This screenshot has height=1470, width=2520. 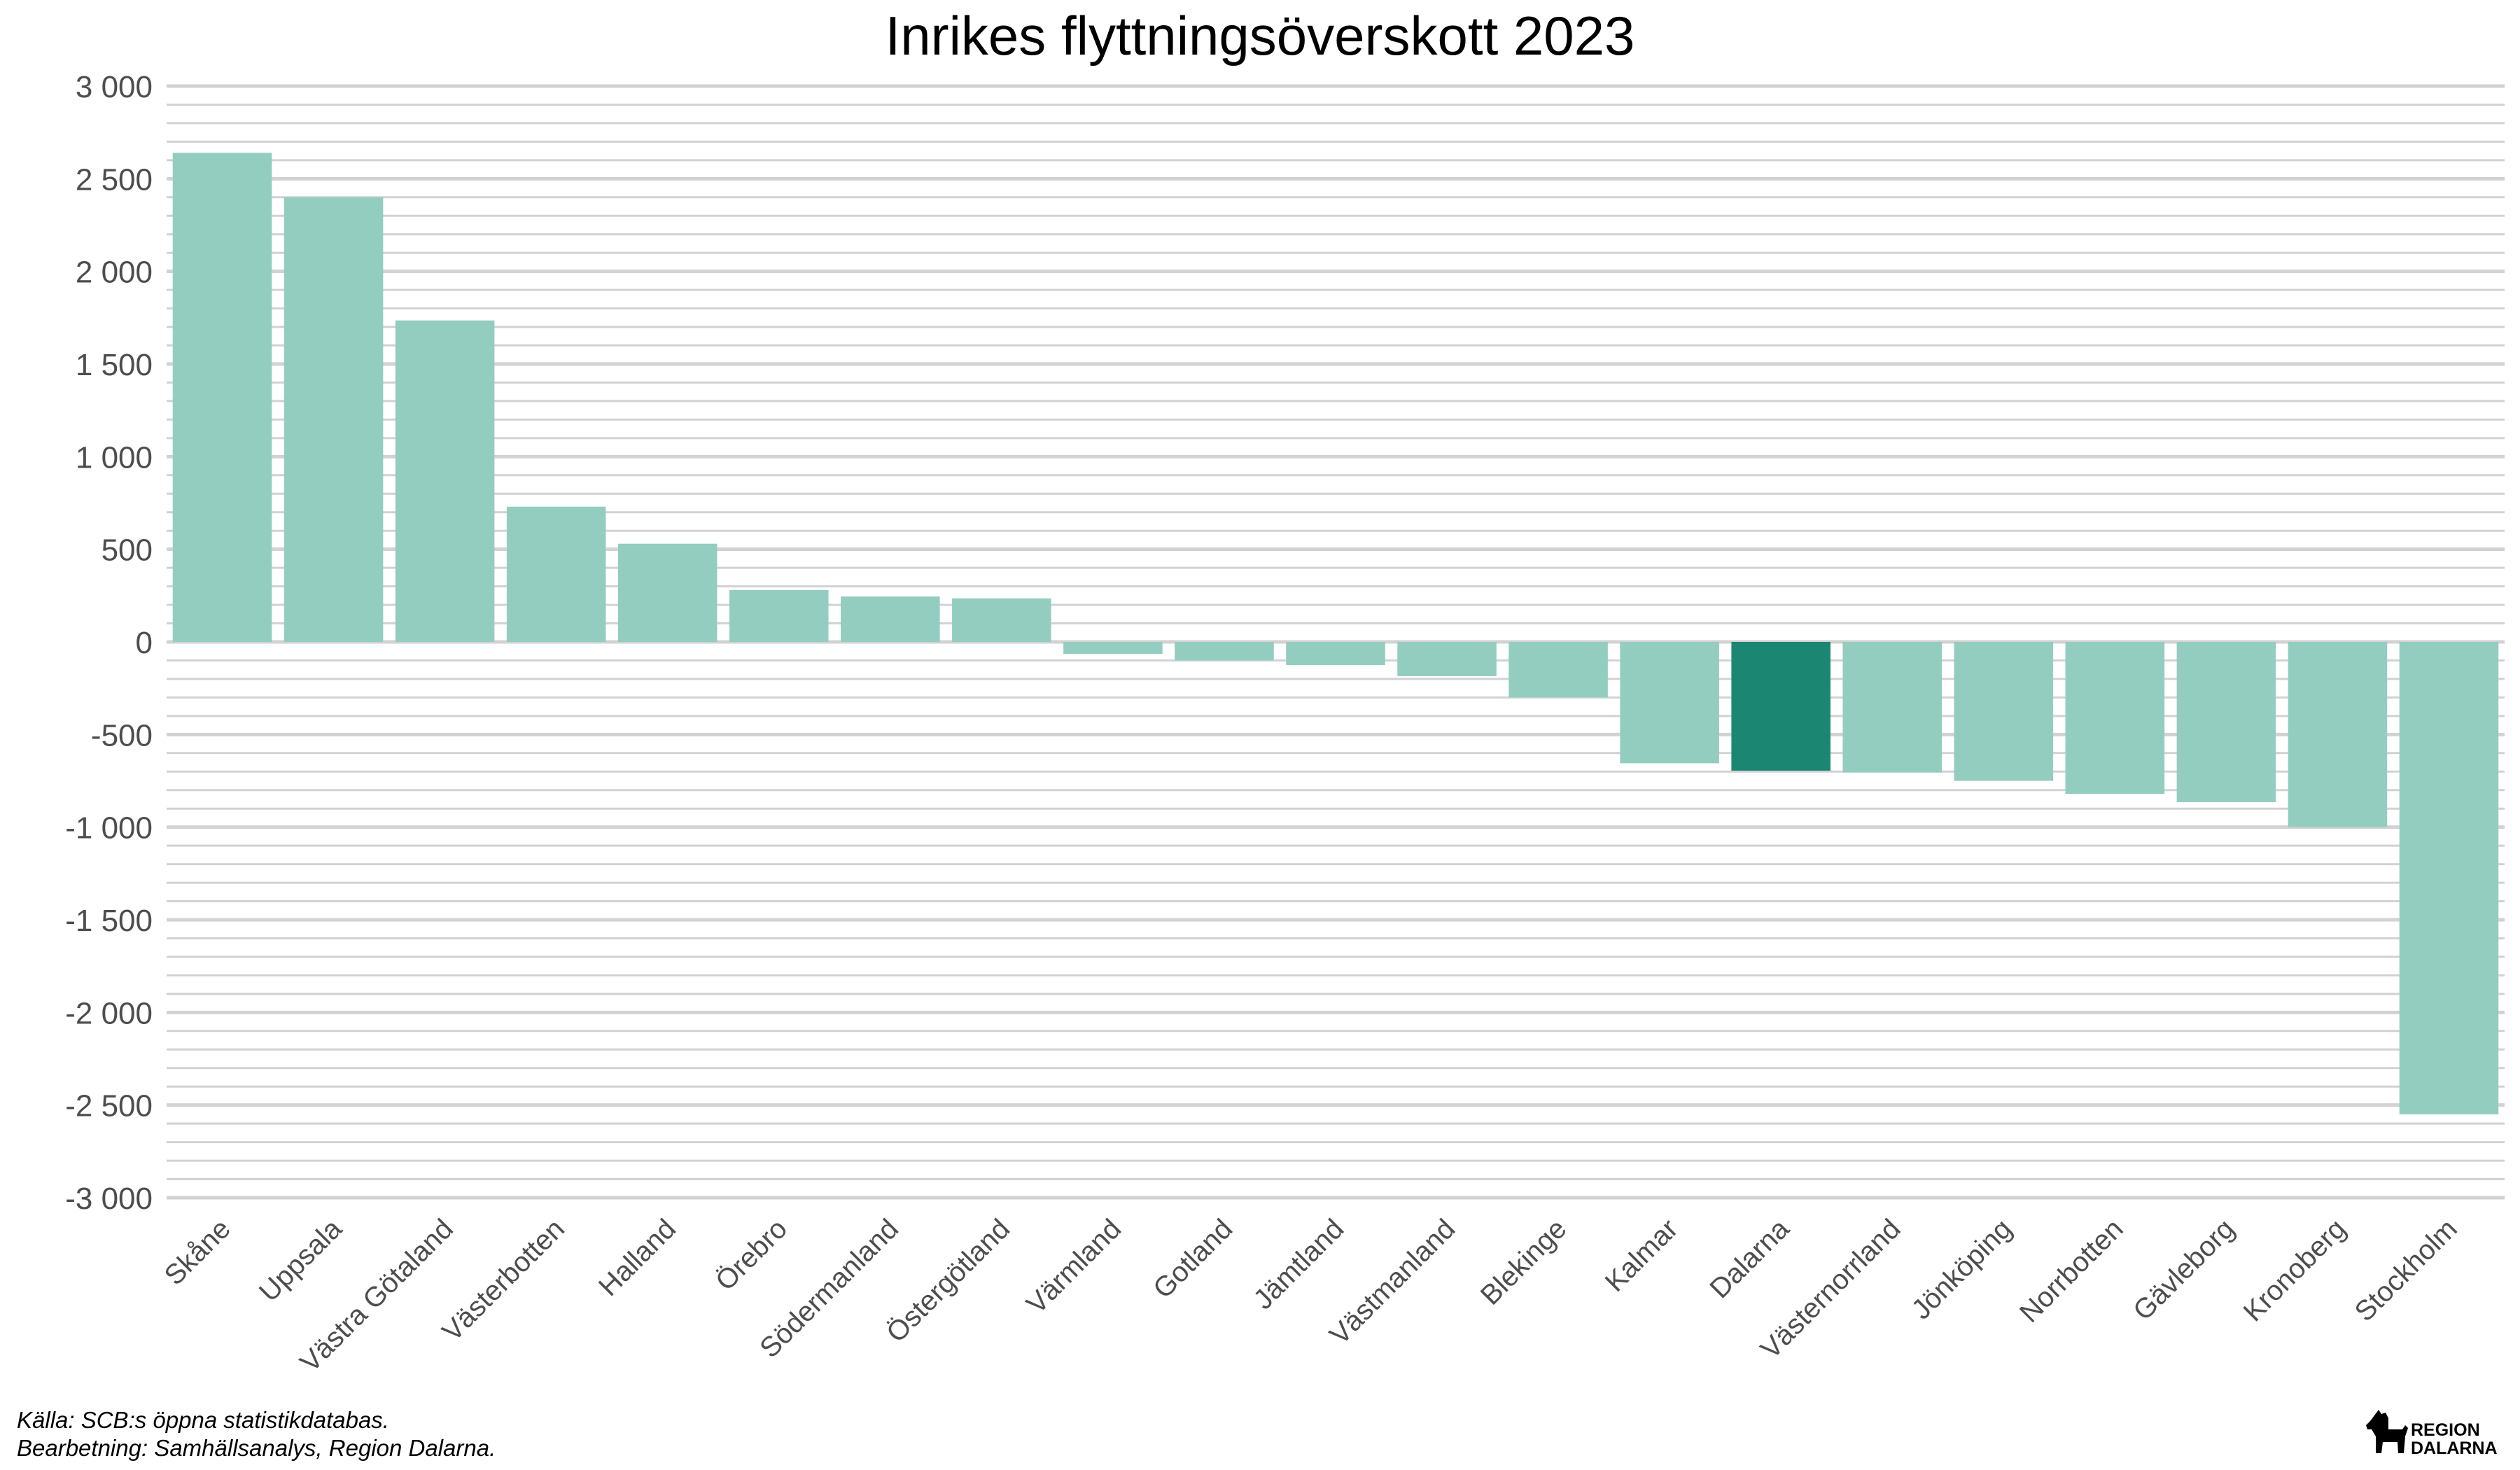 I want to click on x-tick-label: Blekinge, so click(x=1524, y=1262).